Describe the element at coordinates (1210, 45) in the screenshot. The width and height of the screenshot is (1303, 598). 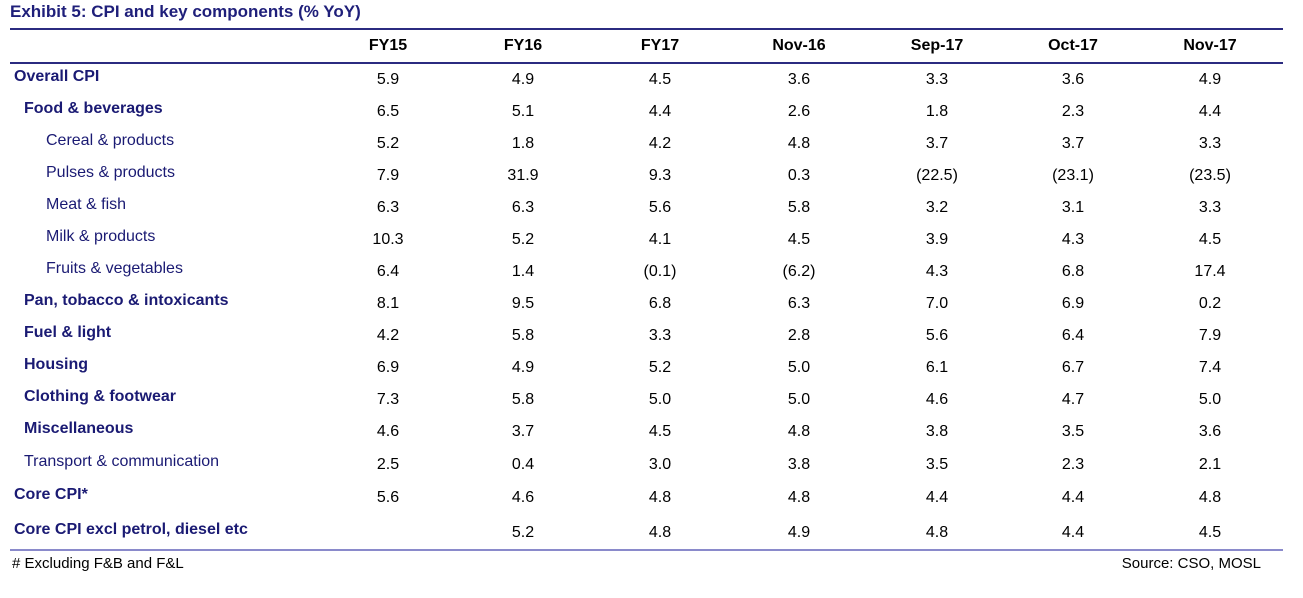
I see `column-header: Nov-17` at that location.